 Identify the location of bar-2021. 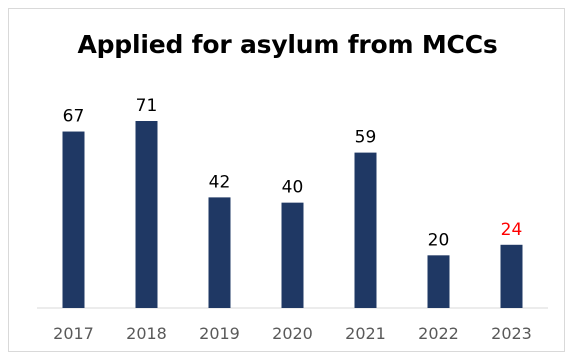
(365, 230).